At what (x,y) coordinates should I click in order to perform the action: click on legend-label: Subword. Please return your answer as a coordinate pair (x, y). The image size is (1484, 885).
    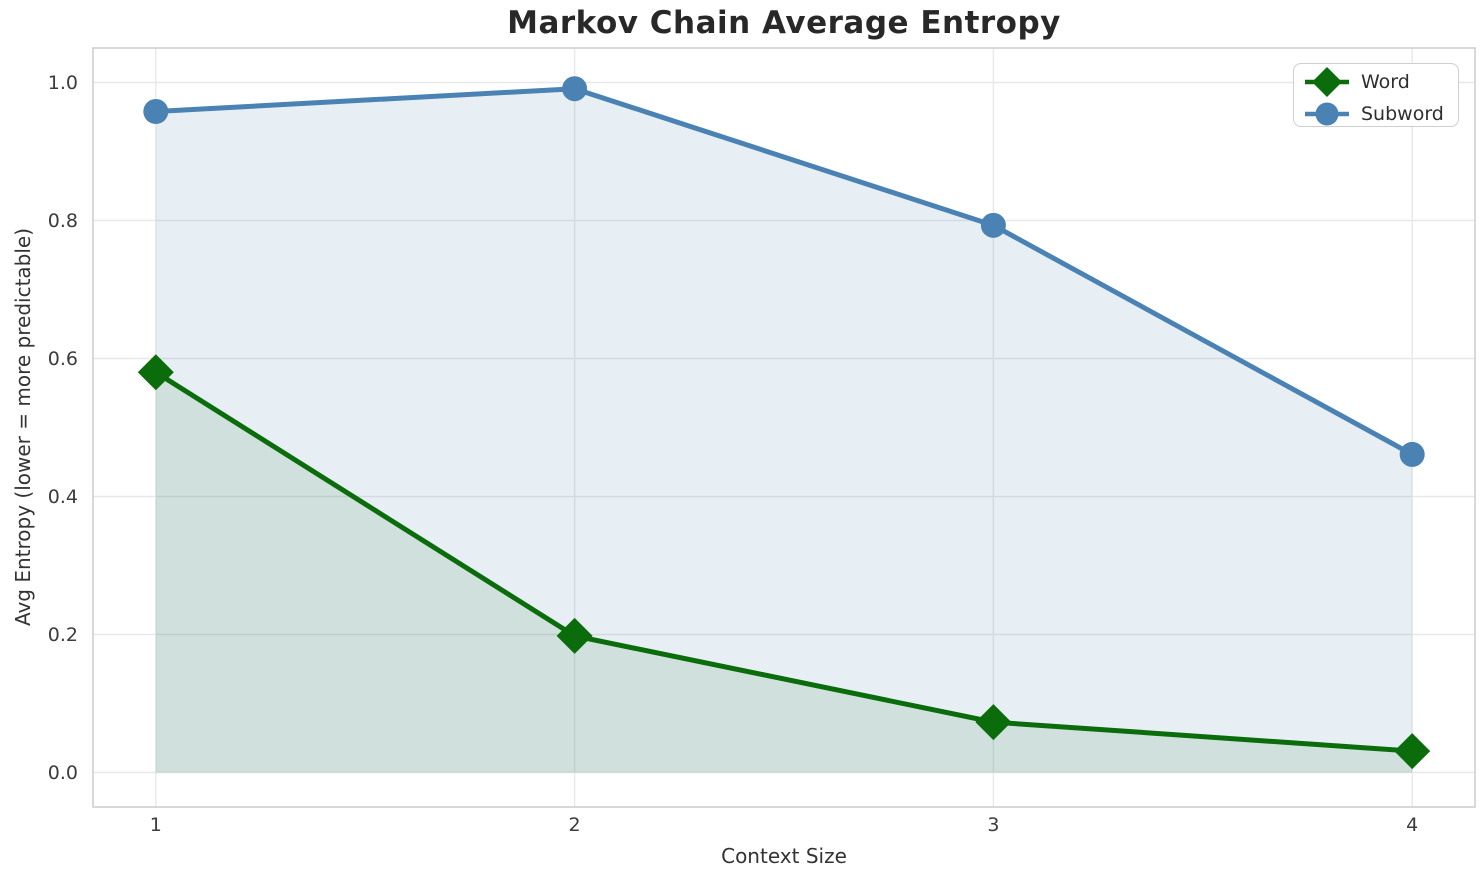
    Looking at the image, I should click on (1402, 114).